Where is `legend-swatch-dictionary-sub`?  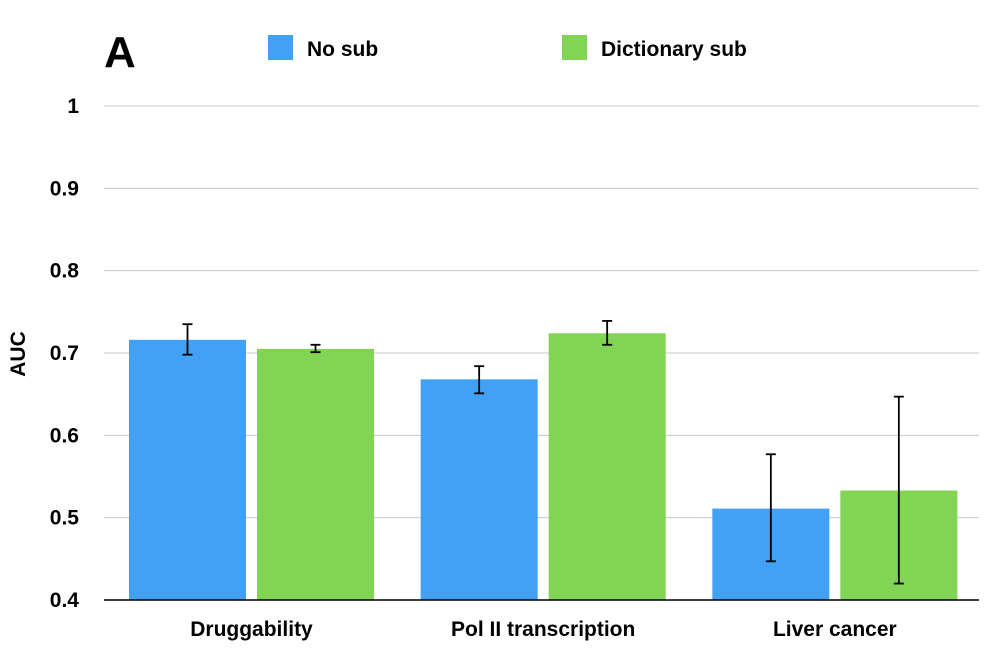 legend-swatch-dictionary-sub is located at coordinates (574, 47).